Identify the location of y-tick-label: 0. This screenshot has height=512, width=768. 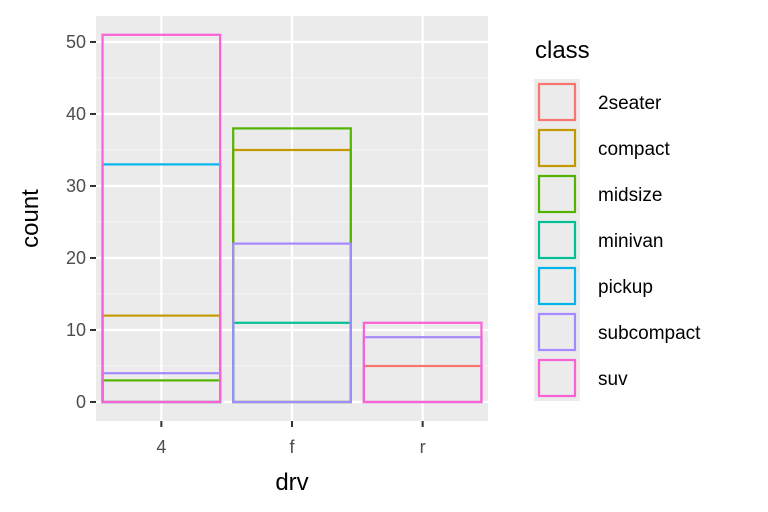
(81, 402).